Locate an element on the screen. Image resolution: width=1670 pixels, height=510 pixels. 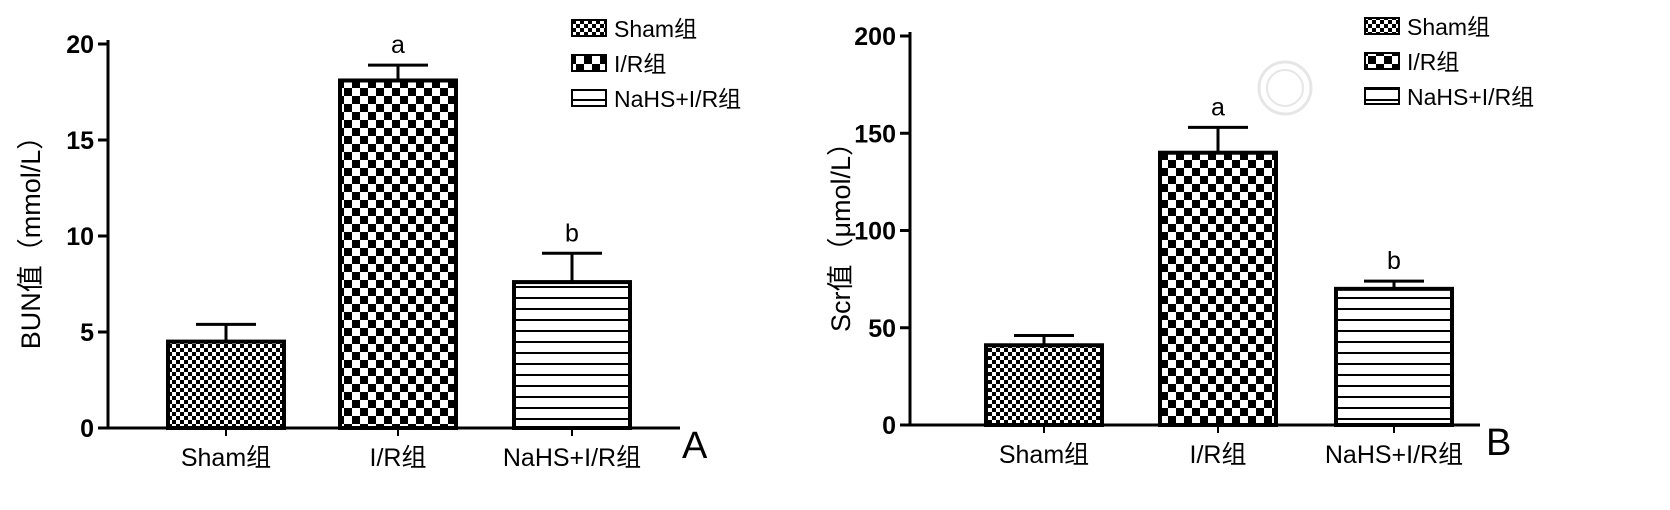
panel-label: B is located at coordinates (1498, 443).